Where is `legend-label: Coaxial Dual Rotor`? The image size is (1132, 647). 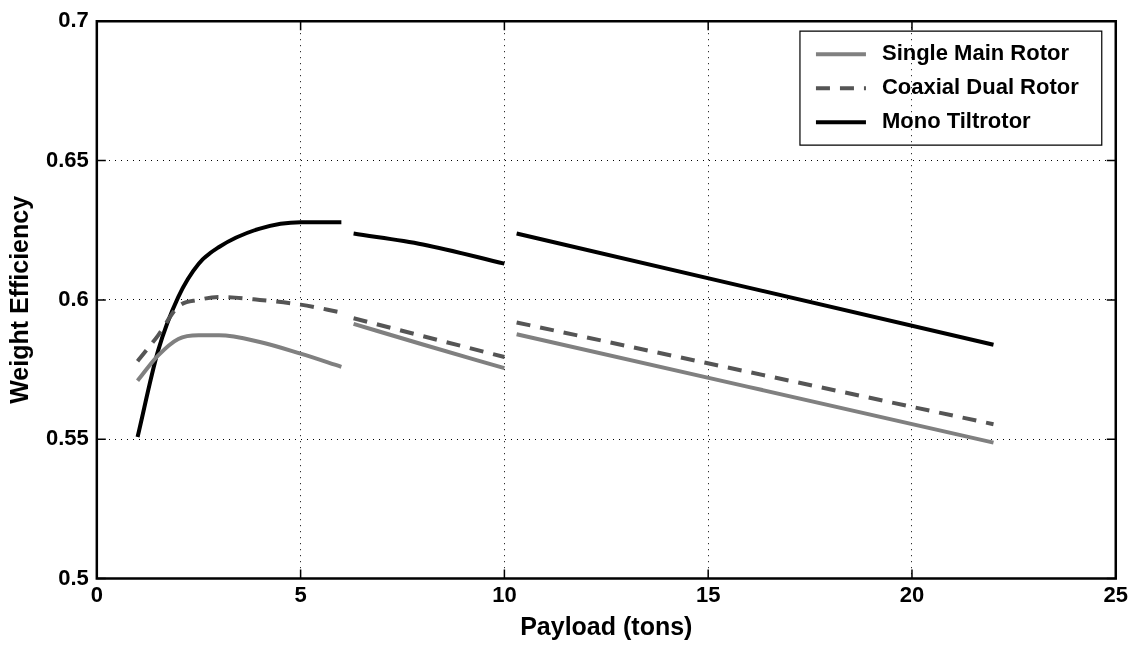 legend-label: Coaxial Dual Rotor is located at coordinates (980, 87).